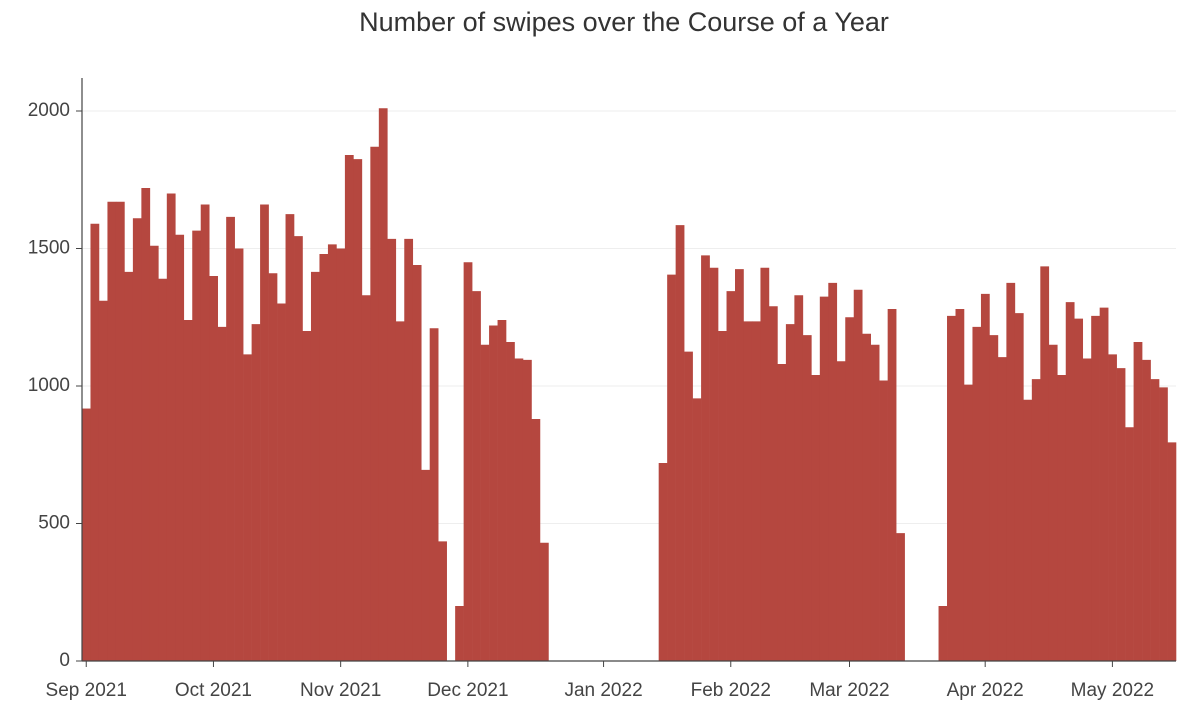 The height and width of the screenshot is (723, 1200). I want to click on x-tick-label: Nov 2021, so click(340, 690).